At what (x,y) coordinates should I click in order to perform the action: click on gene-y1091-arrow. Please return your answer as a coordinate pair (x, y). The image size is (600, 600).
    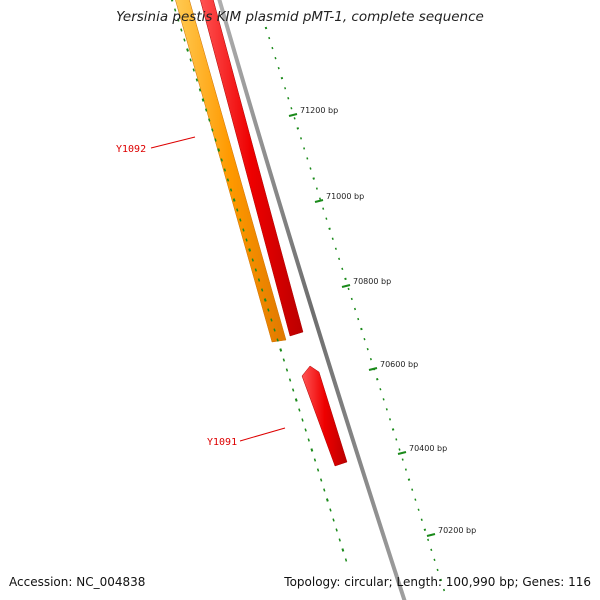
    Looking at the image, I should click on (324, 416).